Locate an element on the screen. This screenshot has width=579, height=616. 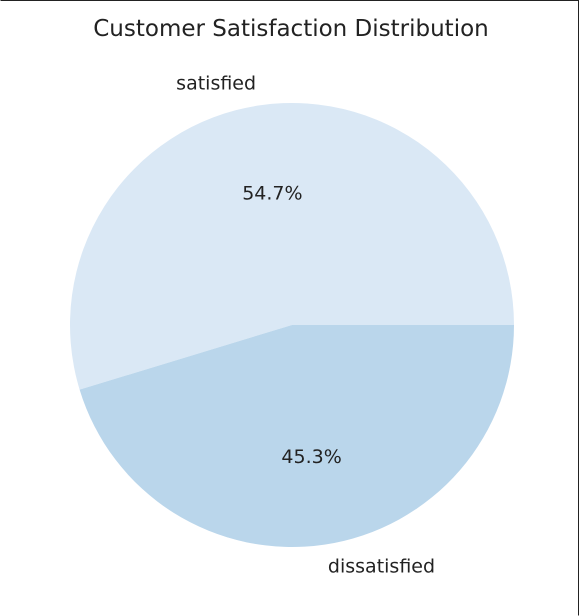
slice-percent-satisfied: 54.7% is located at coordinates (272, 193).